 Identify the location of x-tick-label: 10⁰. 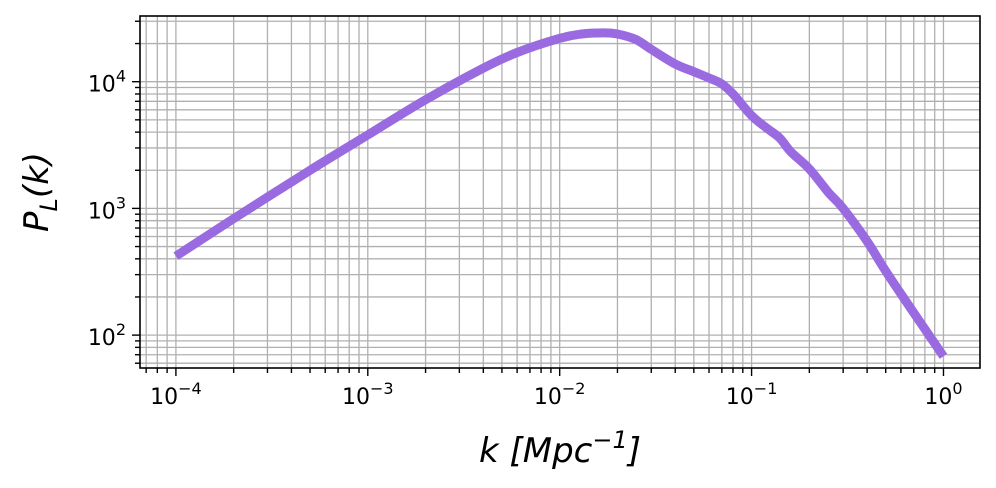
(943, 394).